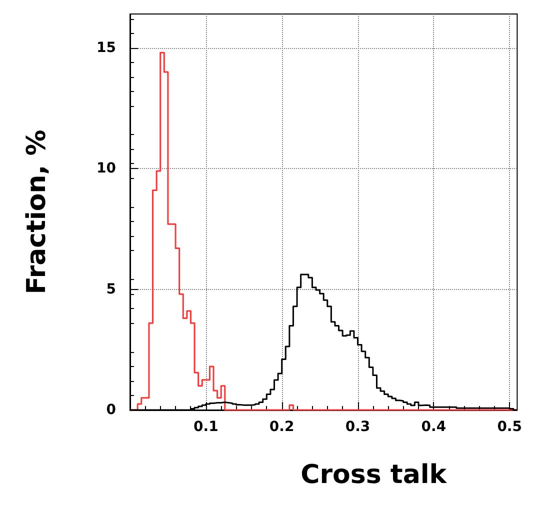 The width and height of the screenshot is (533, 511). What do you see at coordinates (111, 410) in the screenshot?
I see `y-tick-label: 0` at bounding box center [111, 410].